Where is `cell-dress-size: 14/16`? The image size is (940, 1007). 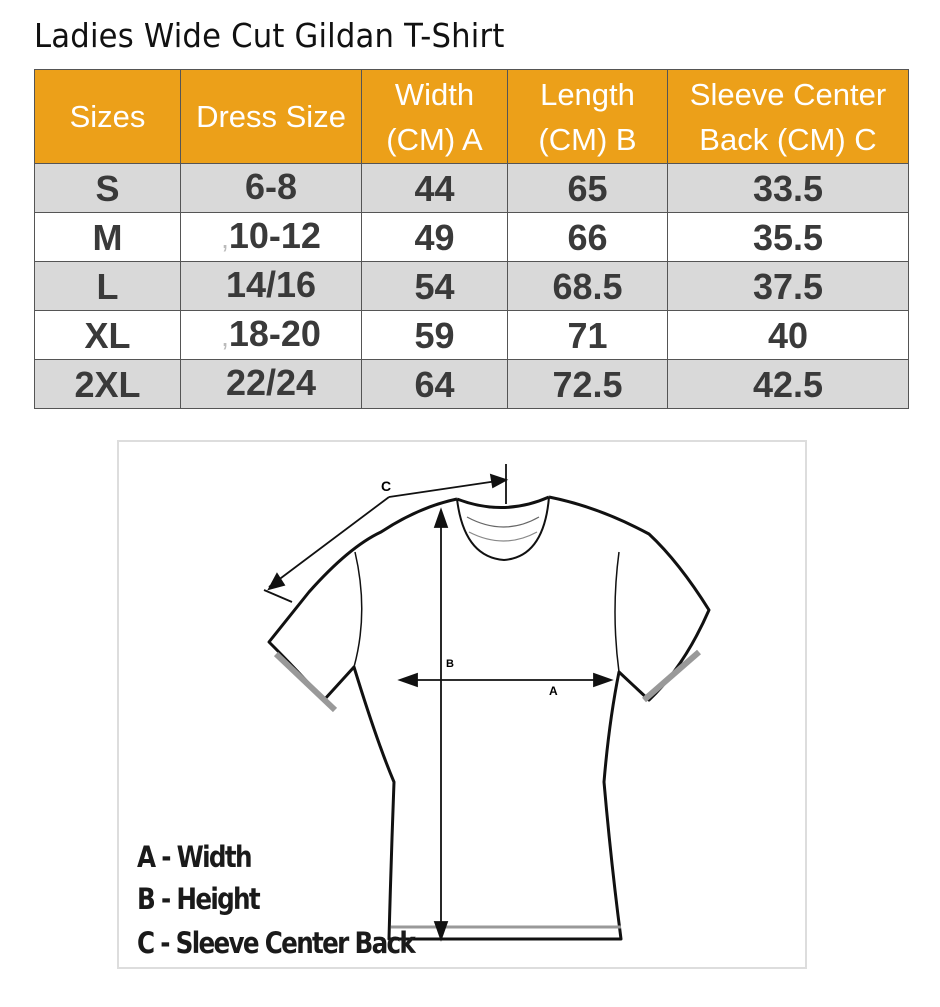 cell-dress-size: 14/16 is located at coordinates (271, 286).